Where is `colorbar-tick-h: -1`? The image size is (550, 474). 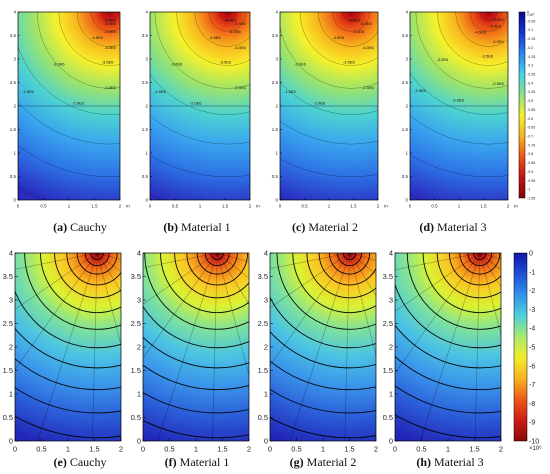
colorbar-tick-h: -1 is located at coordinates (532, 272).